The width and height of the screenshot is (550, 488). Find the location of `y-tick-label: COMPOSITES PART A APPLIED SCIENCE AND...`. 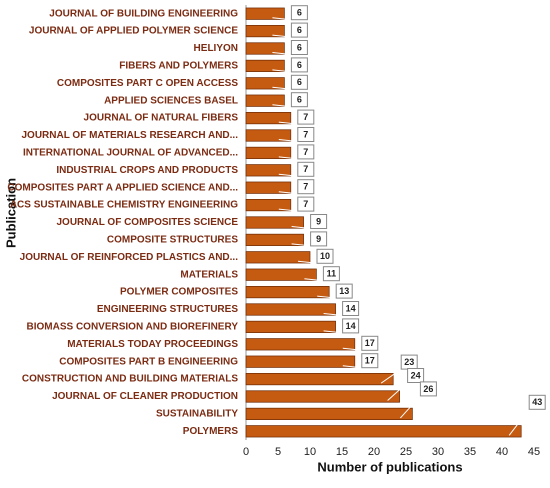

y-tick-label: COMPOSITES PART A APPLIED SCIENCE AND... is located at coordinates (122, 187).